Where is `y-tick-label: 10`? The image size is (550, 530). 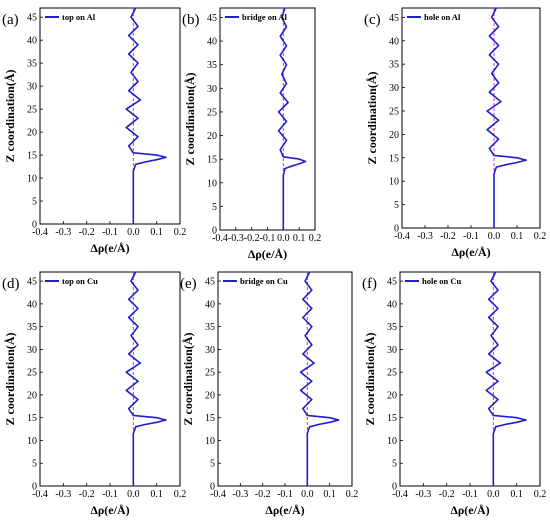 y-tick-label: 10 is located at coordinates (392, 441).